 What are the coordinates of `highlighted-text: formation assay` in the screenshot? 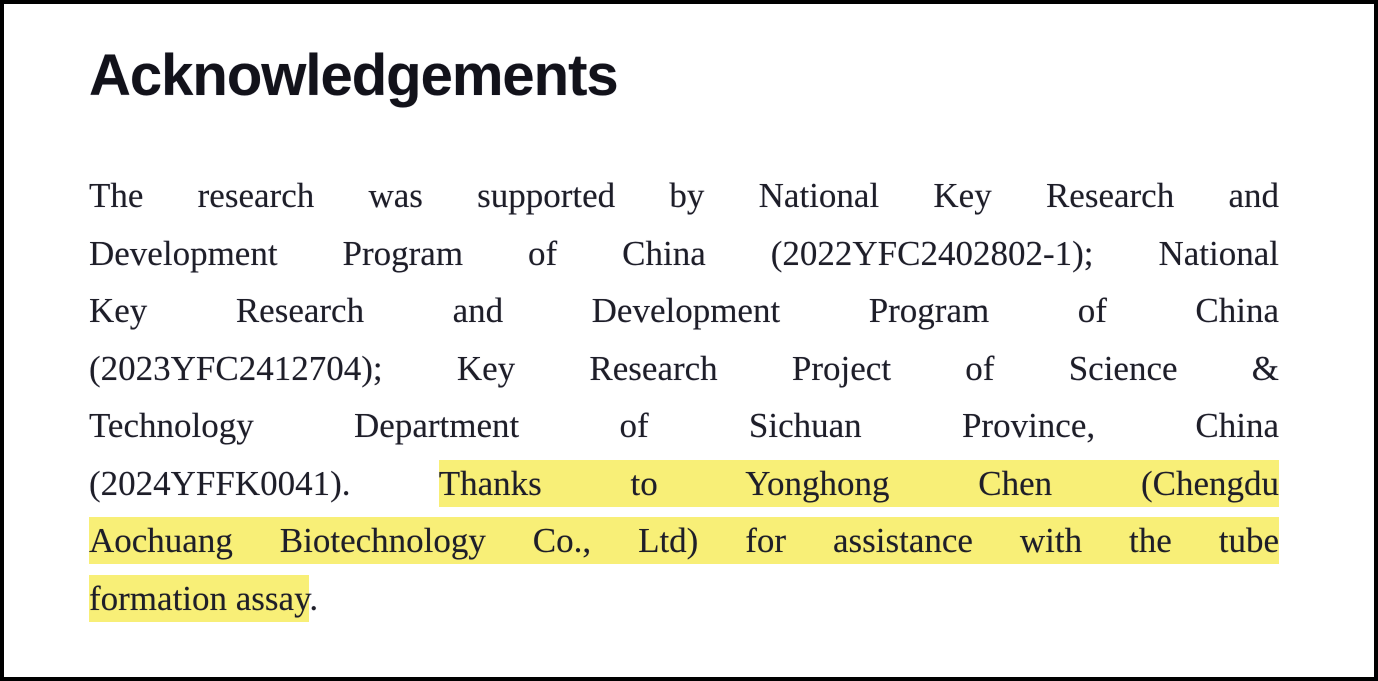 It's located at (199, 598).